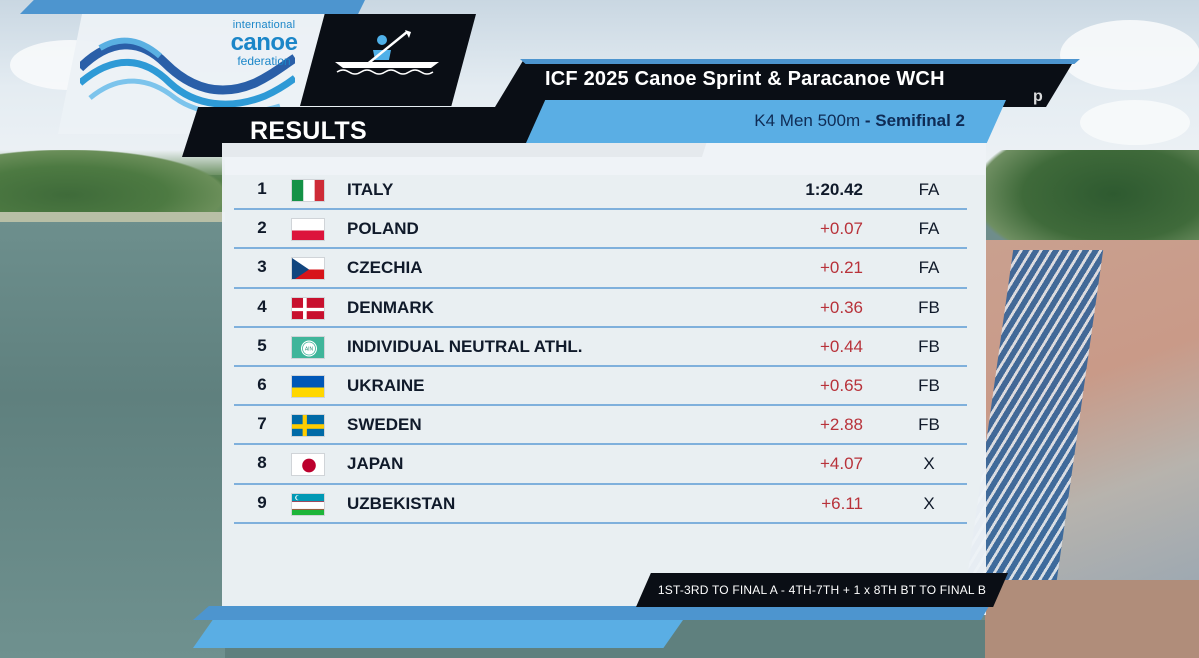  I want to click on time-cell: +0.36, so click(841, 307).